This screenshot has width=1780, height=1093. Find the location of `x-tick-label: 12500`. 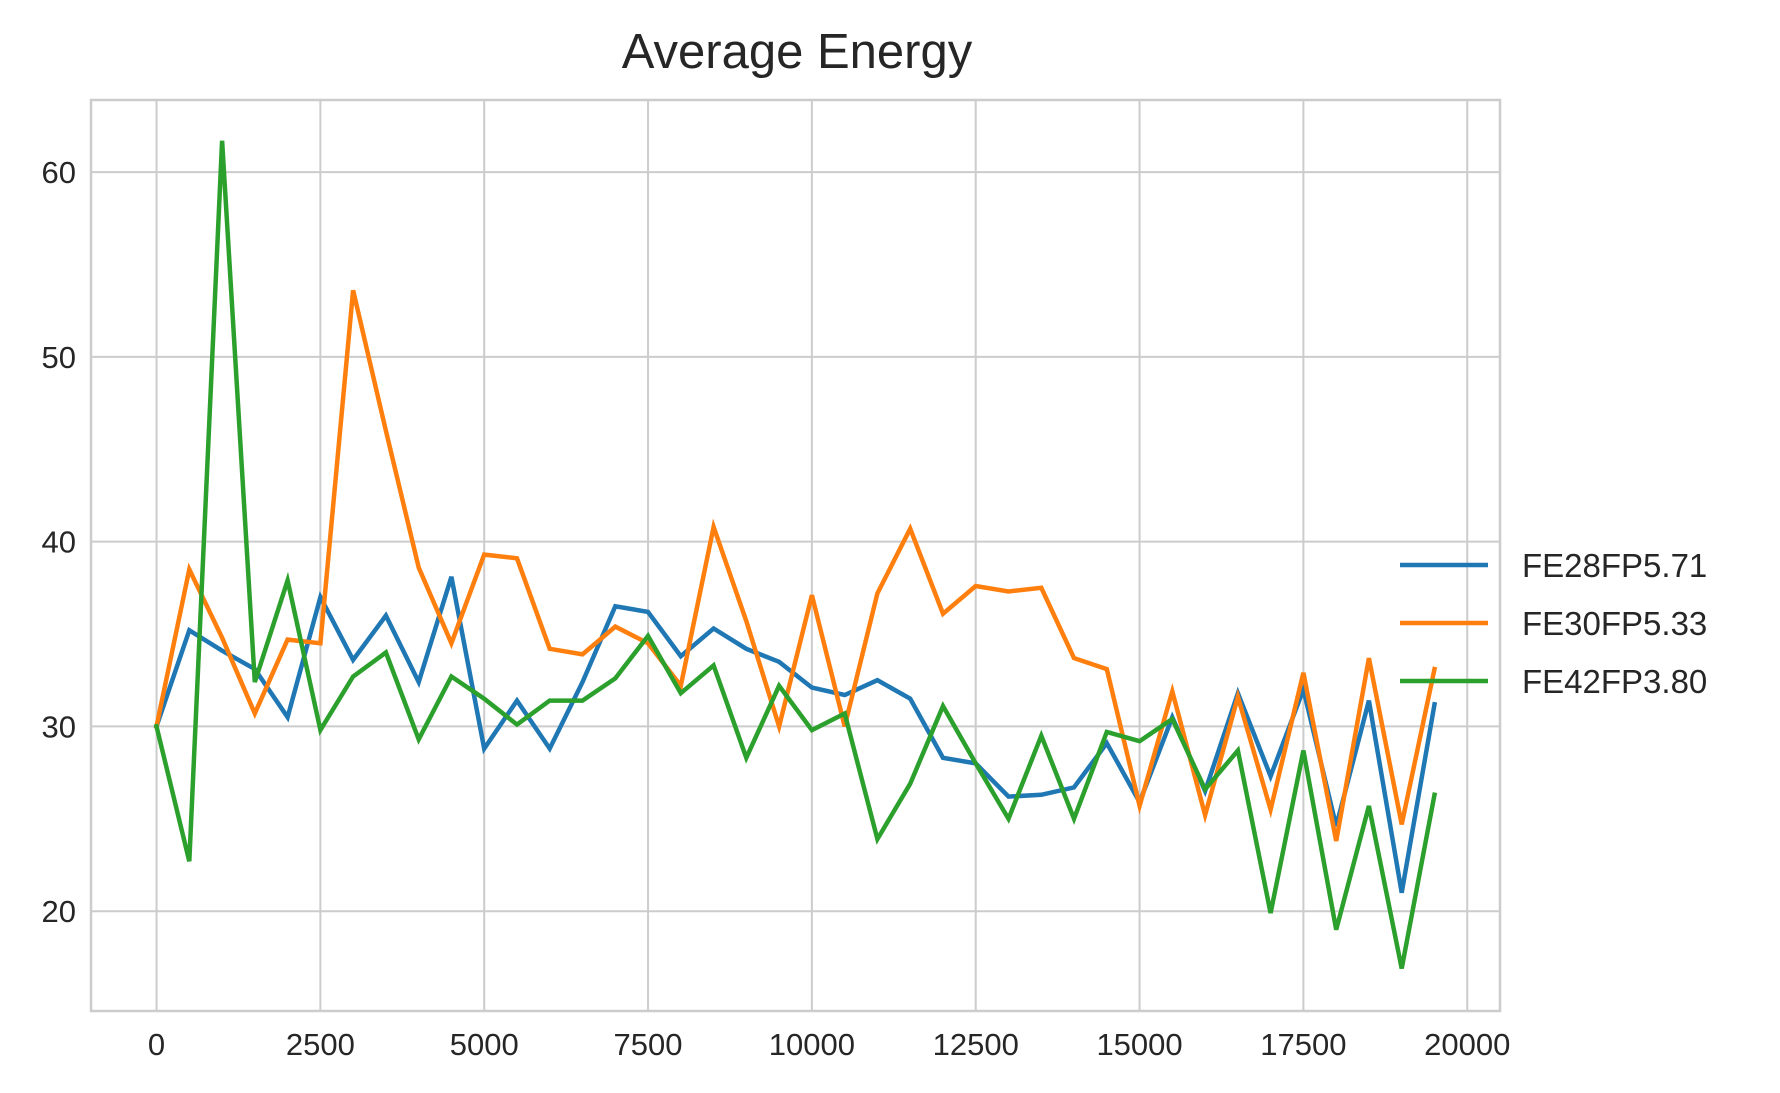

x-tick-label: 12500 is located at coordinates (976, 1044).